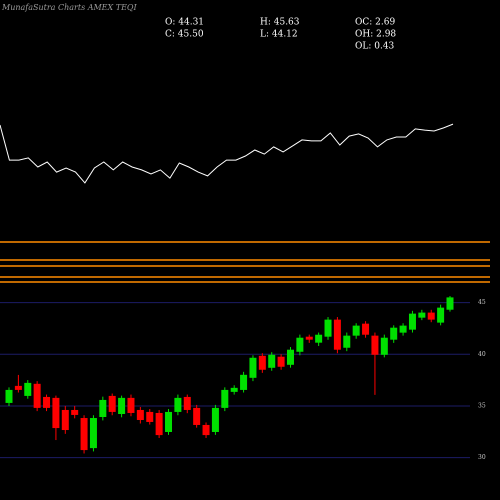 The width and height of the screenshot is (500, 500). Describe the element at coordinates (227, 153) in the screenshot. I see `indicator-line` at that location.